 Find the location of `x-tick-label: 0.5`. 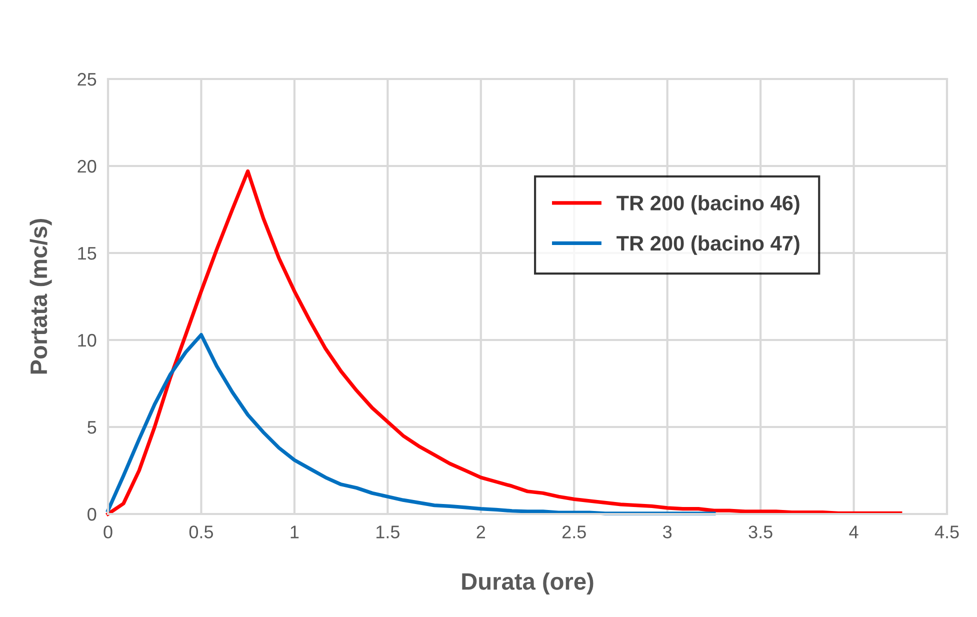

x-tick-label: 0.5 is located at coordinates (201, 532).